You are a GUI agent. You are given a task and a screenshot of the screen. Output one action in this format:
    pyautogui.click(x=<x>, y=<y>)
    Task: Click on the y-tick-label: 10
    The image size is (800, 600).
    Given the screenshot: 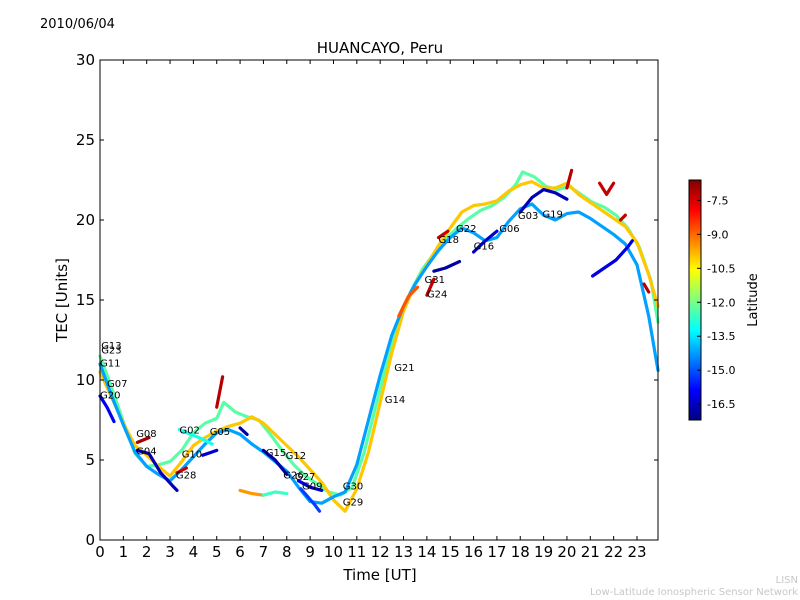 What is the action you would take?
    pyautogui.click(x=85, y=380)
    